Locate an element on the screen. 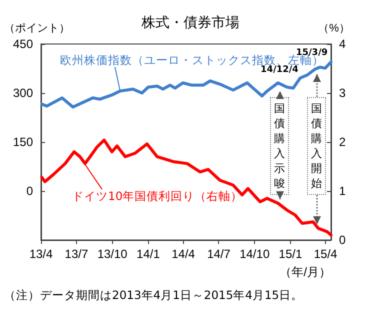 This screenshot has width=381, height=324. y2-tick-label: 0 is located at coordinates (342, 240).